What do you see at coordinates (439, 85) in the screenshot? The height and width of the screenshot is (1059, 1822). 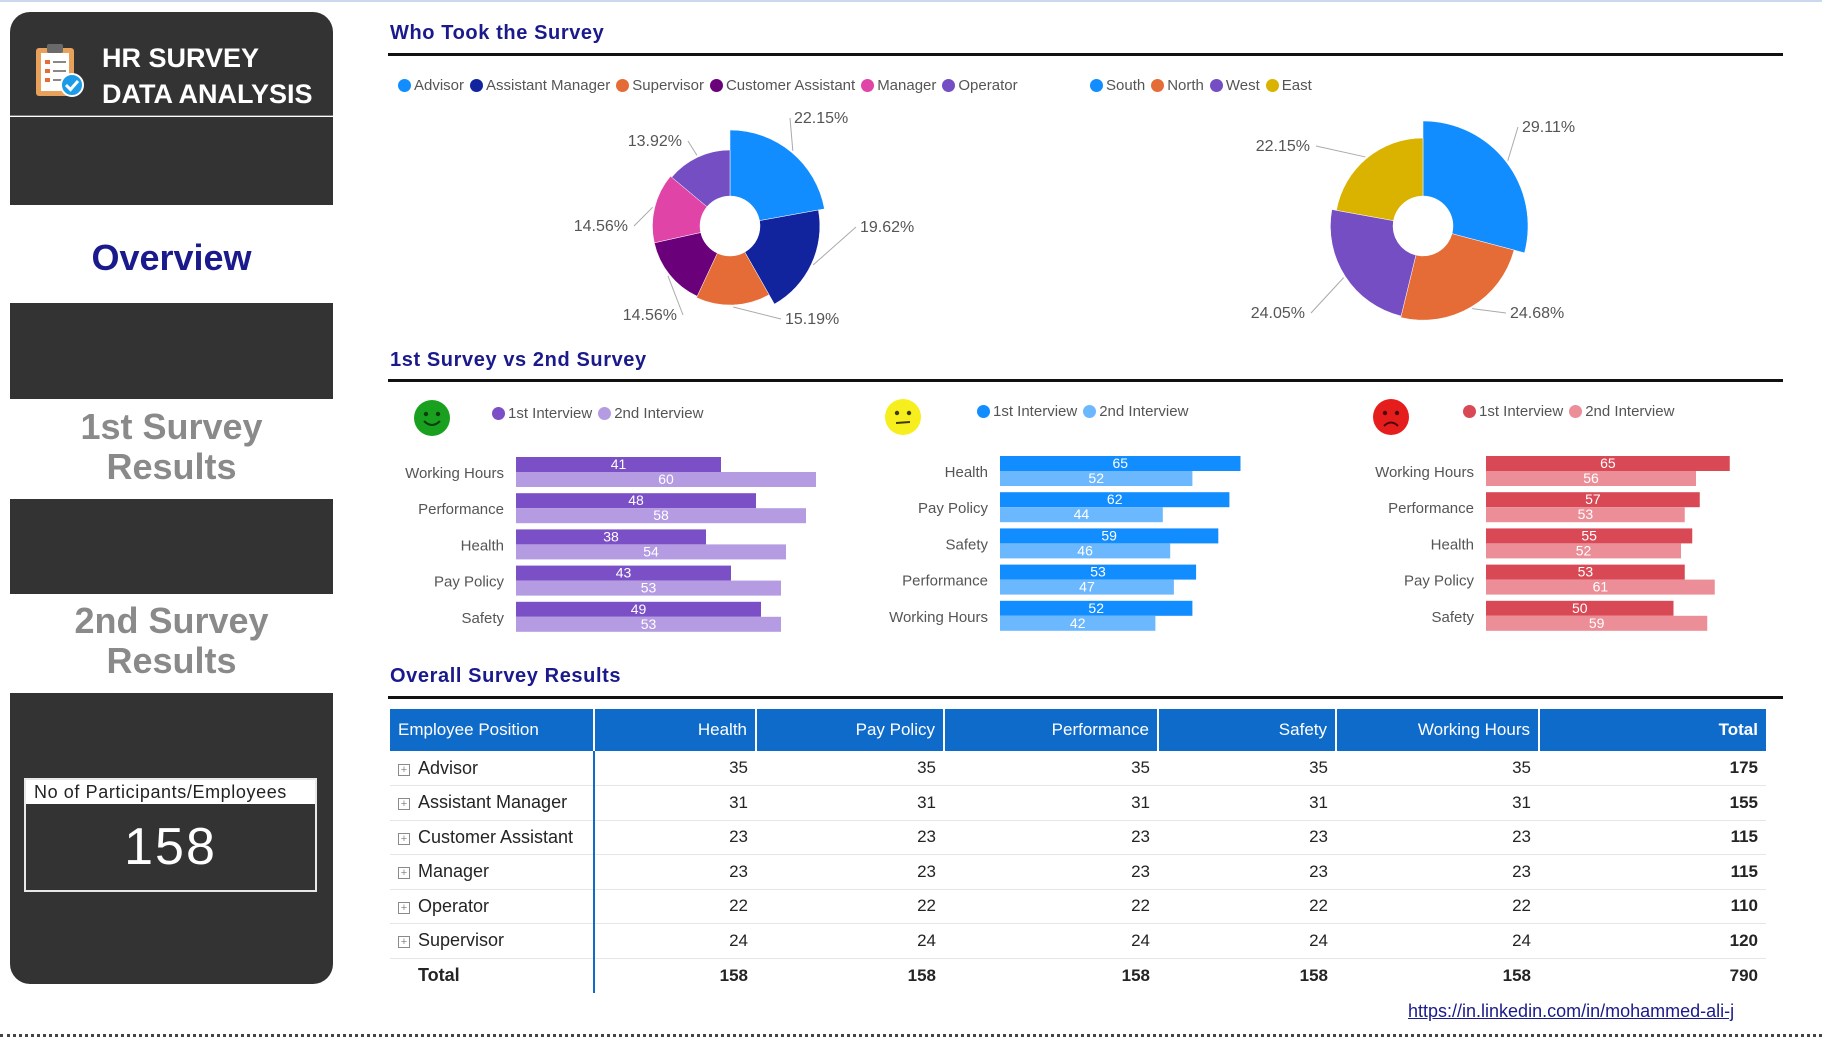 I see `legend-label: Advisor` at bounding box center [439, 85].